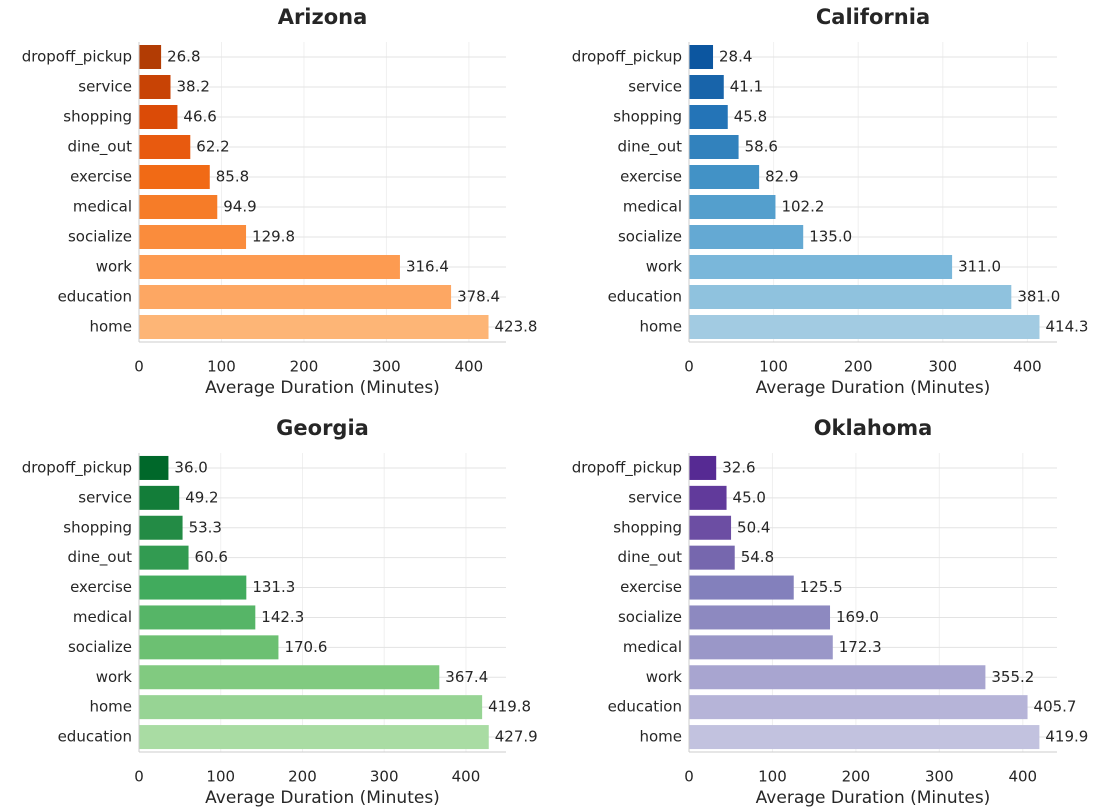 This screenshot has width=1096, height=809. What do you see at coordinates (781, 177) in the screenshot?
I see `value-label: 82.9` at bounding box center [781, 177].